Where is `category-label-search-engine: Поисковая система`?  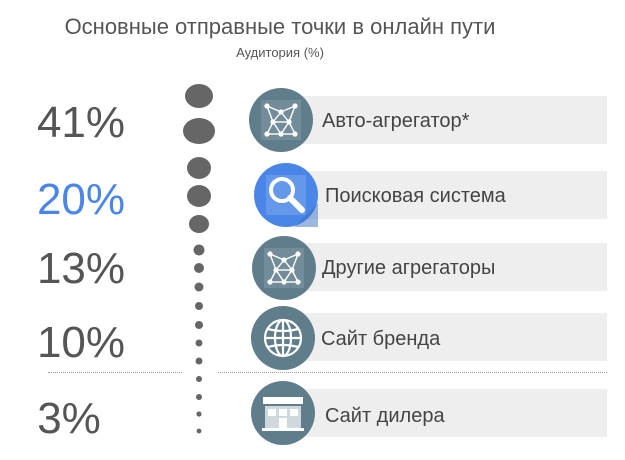
category-label-search-engine: Поисковая система is located at coordinates (415, 196).